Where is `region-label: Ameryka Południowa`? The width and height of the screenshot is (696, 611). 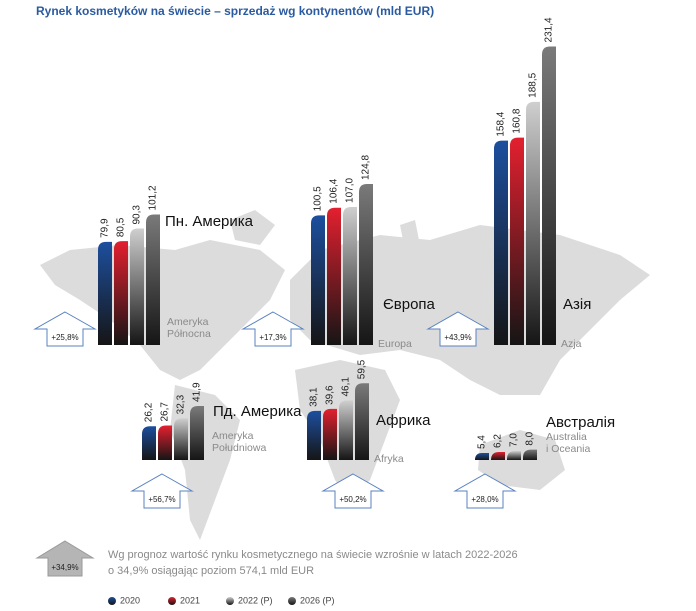
region-label: Ameryka Południowa is located at coordinates (239, 442).